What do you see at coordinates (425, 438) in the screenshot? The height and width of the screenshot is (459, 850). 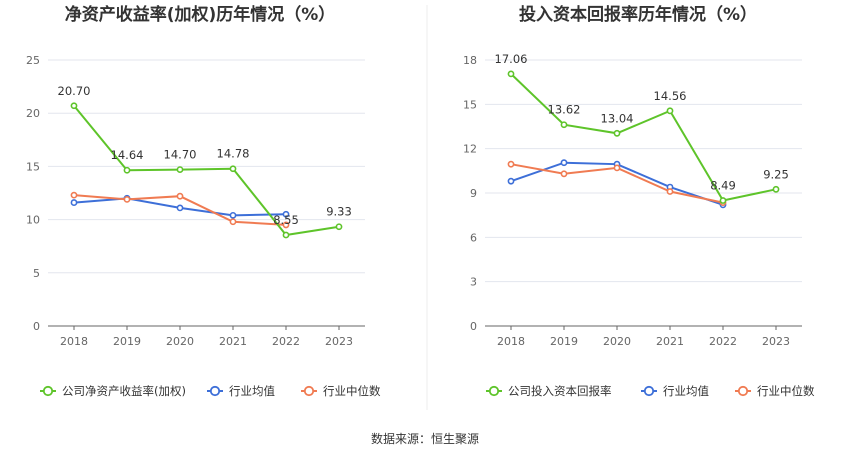 I see `data-source-note: 数据来源：恒生聚源` at bounding box center [425, 438].